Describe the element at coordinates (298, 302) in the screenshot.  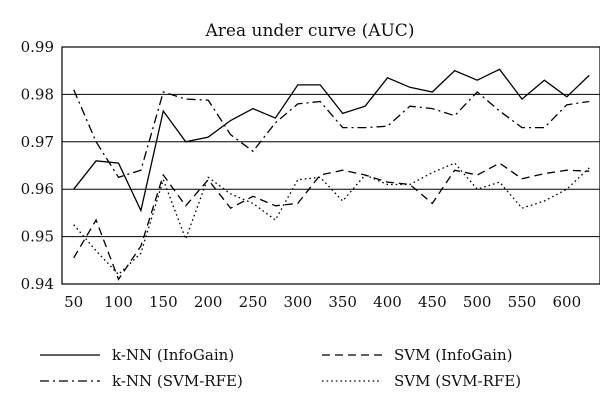
I see `x-tick-label: 300` at that location.